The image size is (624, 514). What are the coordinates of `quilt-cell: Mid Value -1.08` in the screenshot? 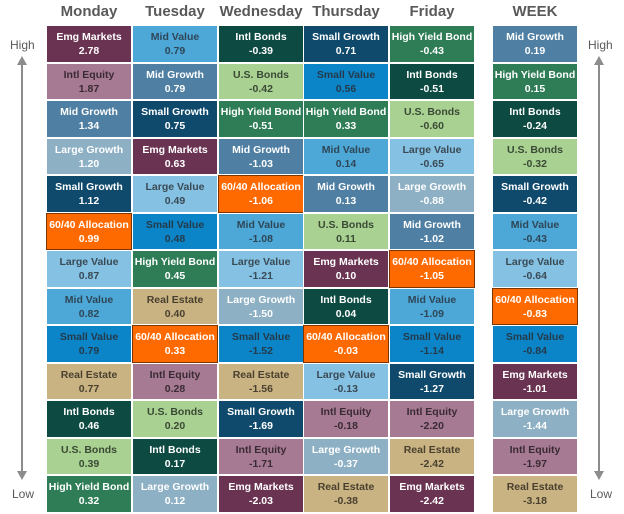 It's located at (261, 231).